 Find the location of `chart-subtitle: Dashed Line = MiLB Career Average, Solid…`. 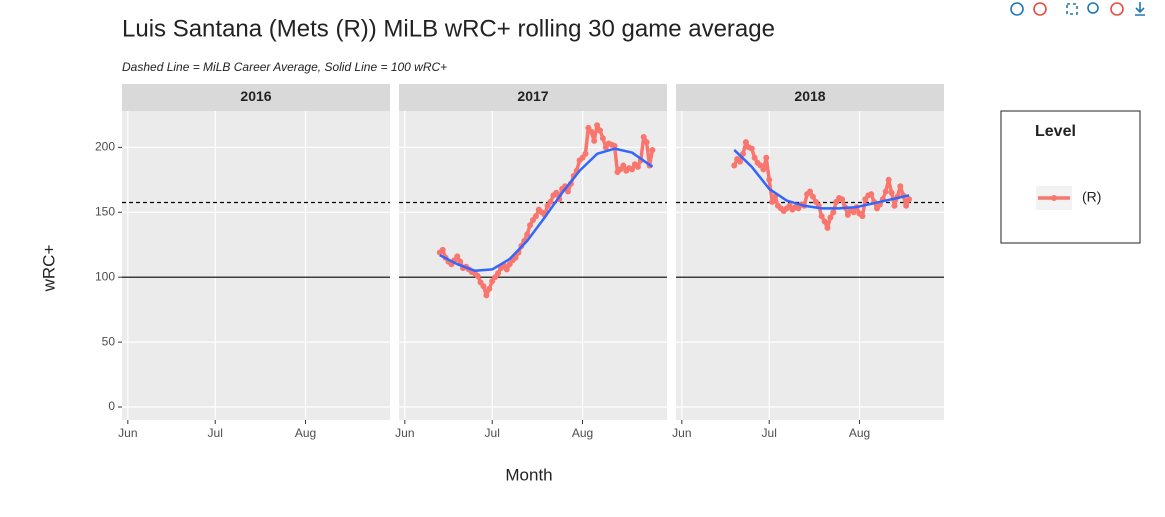

chart-subtitle: Dashed Line = MiLB Career Average, Solid… is located at coordinates (284, 67).